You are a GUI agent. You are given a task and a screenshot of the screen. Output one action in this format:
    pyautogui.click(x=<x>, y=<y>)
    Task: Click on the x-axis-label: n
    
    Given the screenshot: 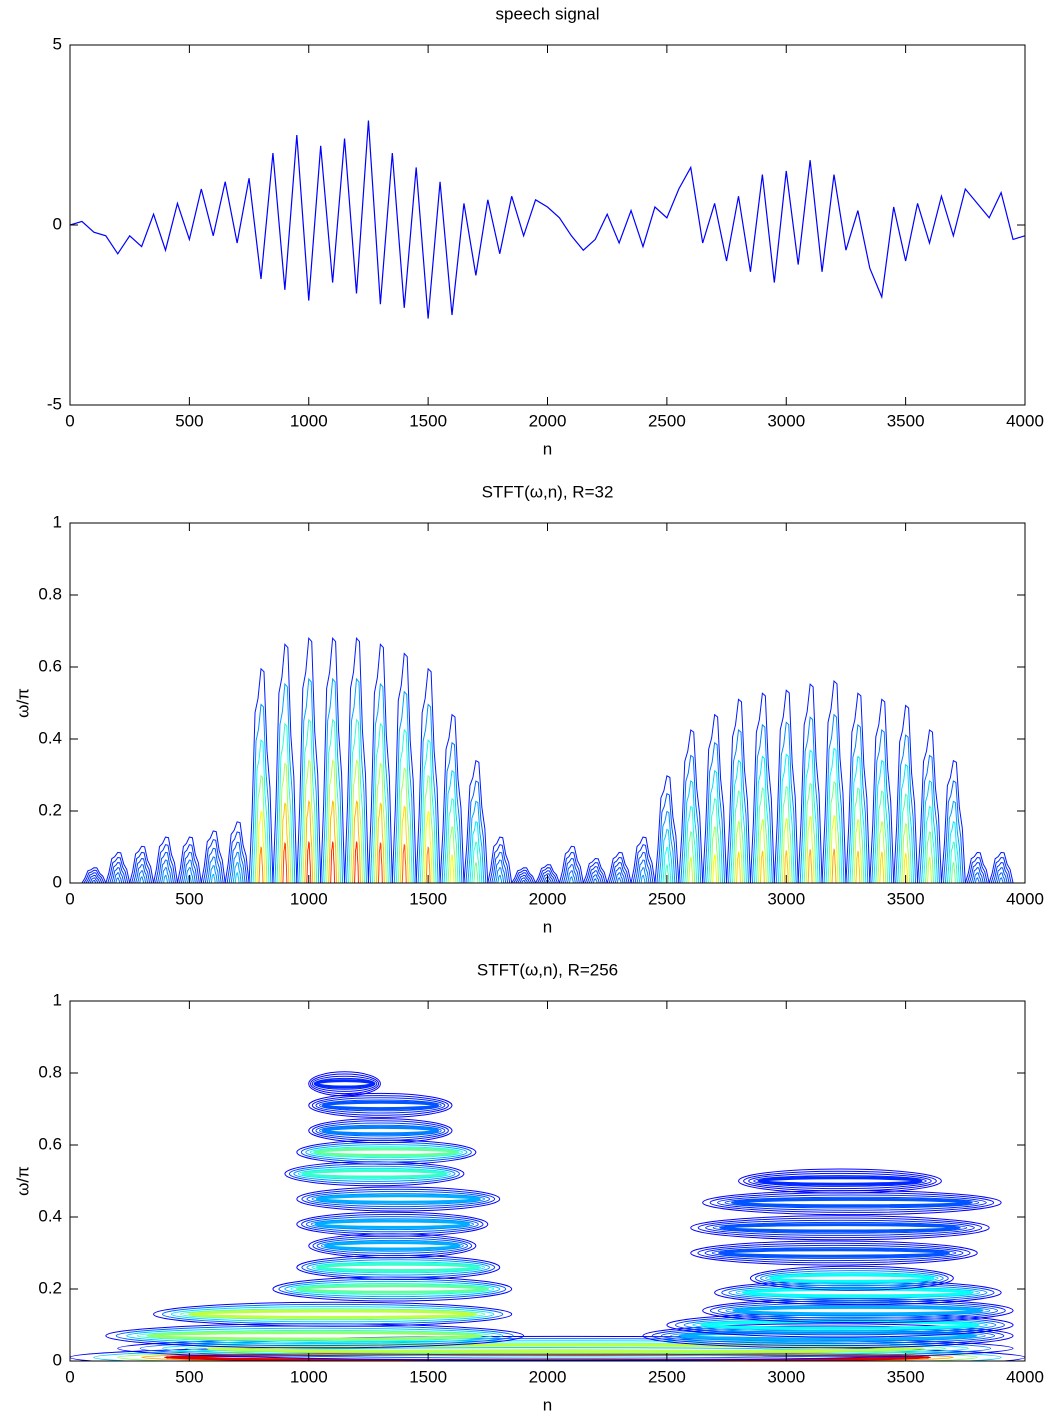 What is the action you would take?
    pyautogui.click(x=547, y=1404)
    